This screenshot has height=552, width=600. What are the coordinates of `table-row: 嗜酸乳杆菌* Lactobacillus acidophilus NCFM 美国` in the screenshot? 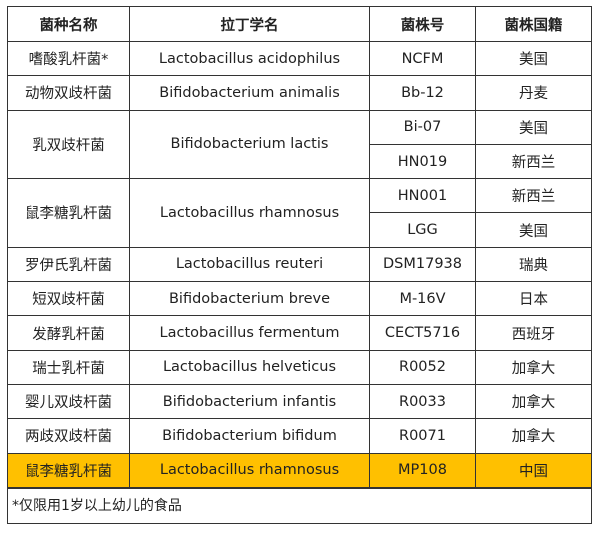 It's located at (299, 58).